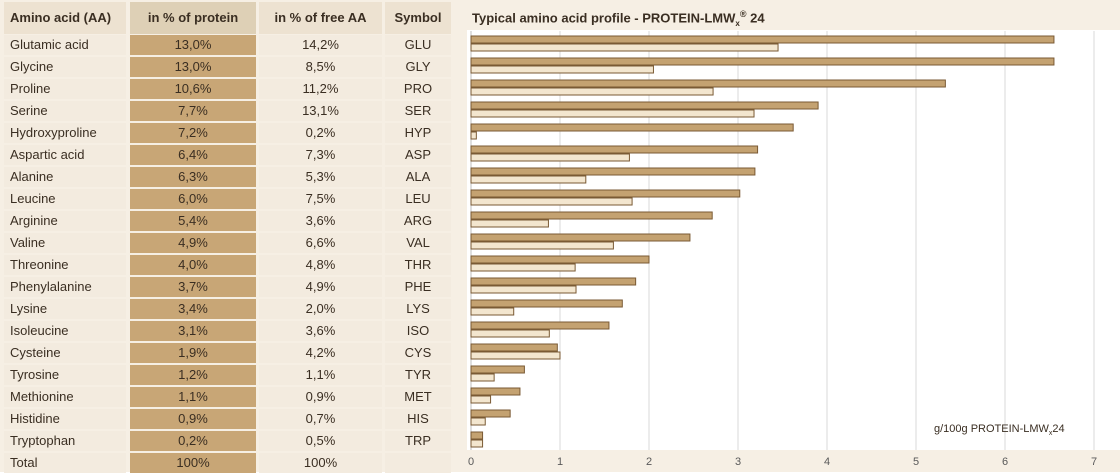 Image resolution: width=1120 pixels, height=475 pixels. Describe the element at coordinates (418, 463) in the screenshot. I see `amino-acid-symbol` at that location.